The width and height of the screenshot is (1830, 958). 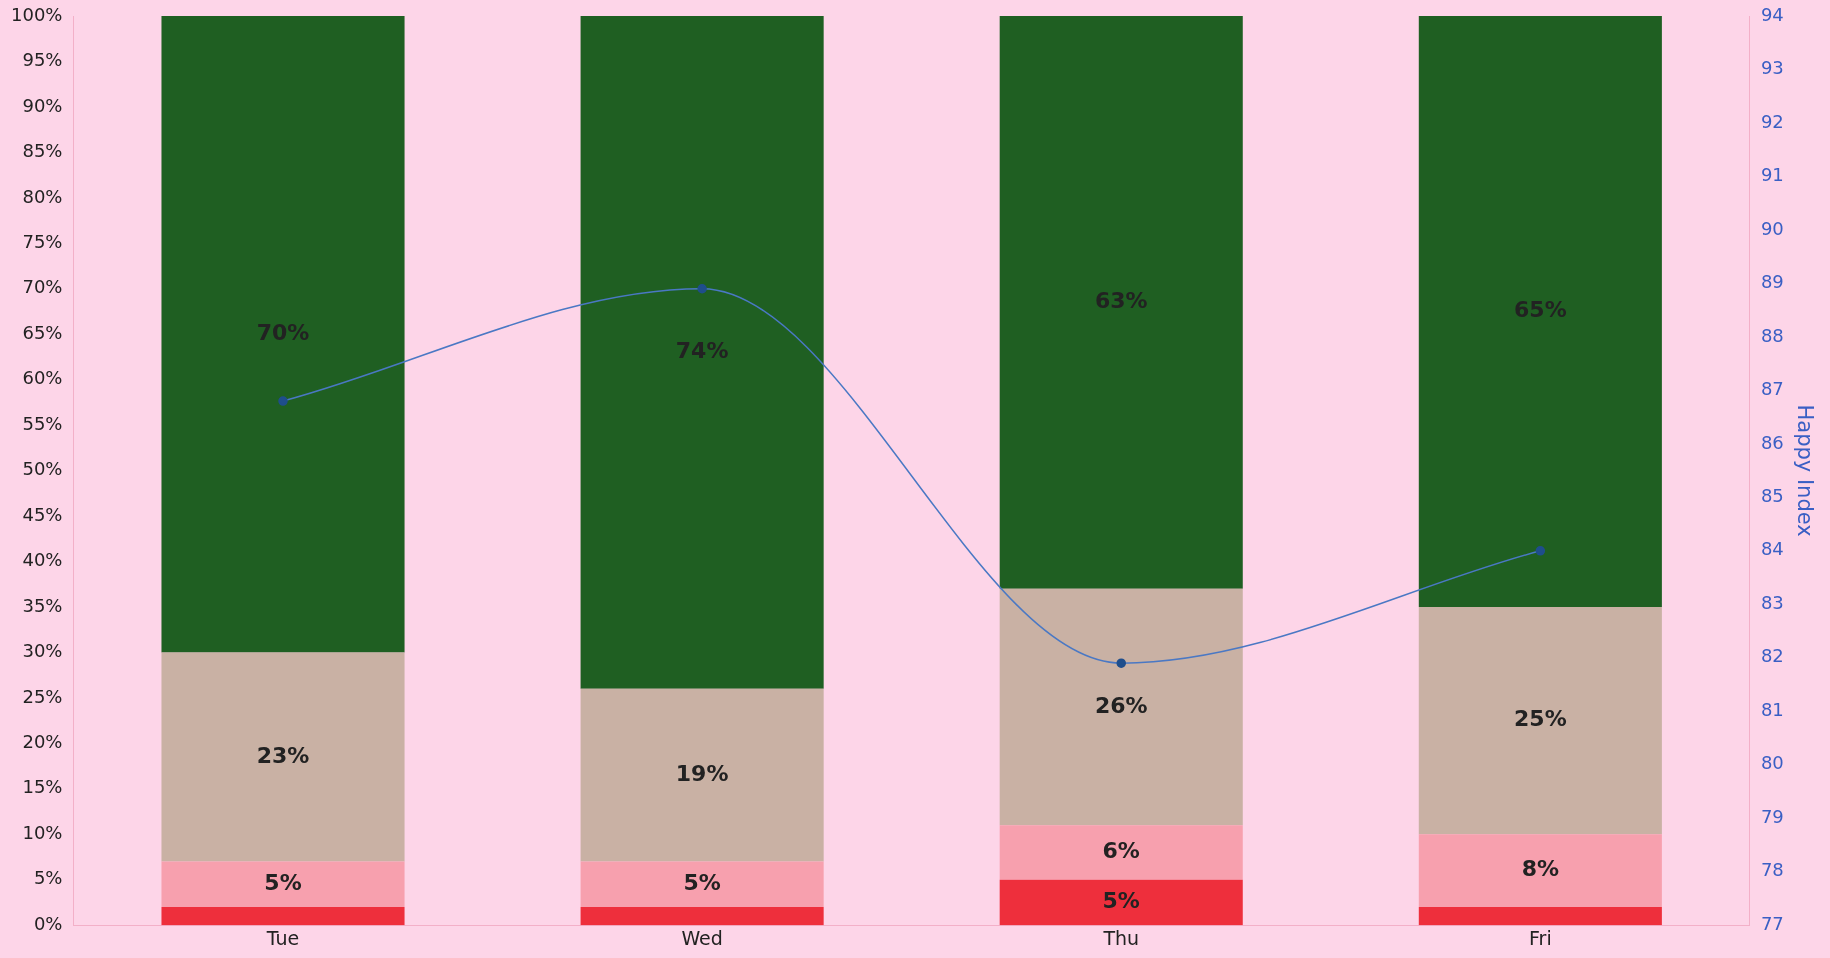 What do you see at coordinates (36, 14) in the screenshot?
I see `y-tick-label: 100%` at bounding box center [36, 14].